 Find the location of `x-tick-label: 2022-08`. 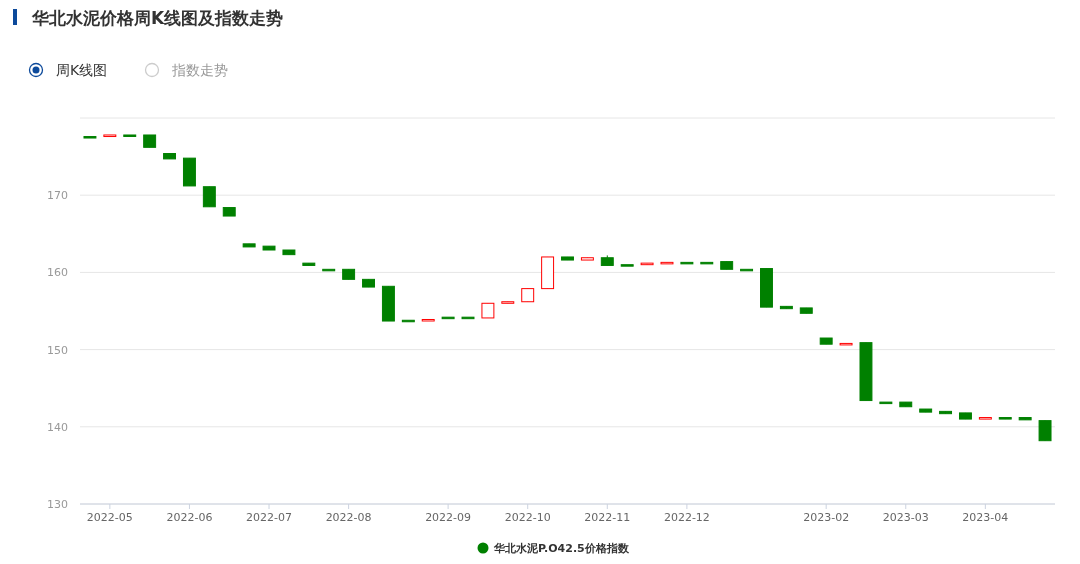

x-tick-label: 2022-08 is located at coordinates (348, 517).